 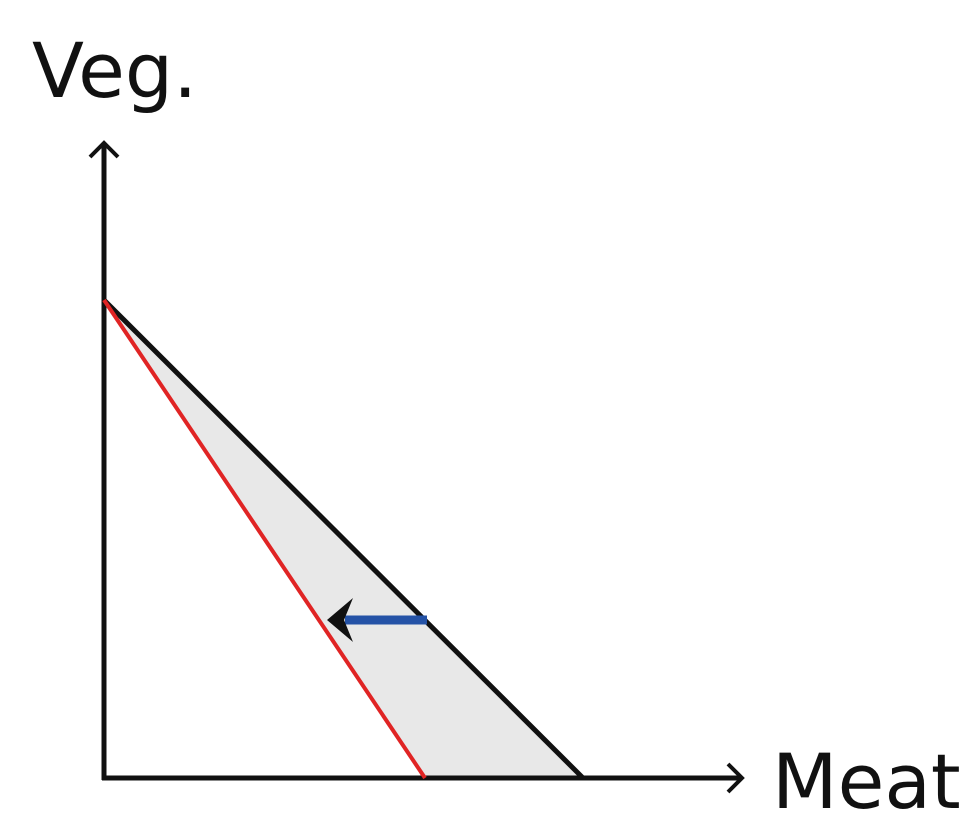 What do you see at coordinates (104, 149) in the screenshot?
I see `y-axis-arrowhead` at bounding box center [104, 149].